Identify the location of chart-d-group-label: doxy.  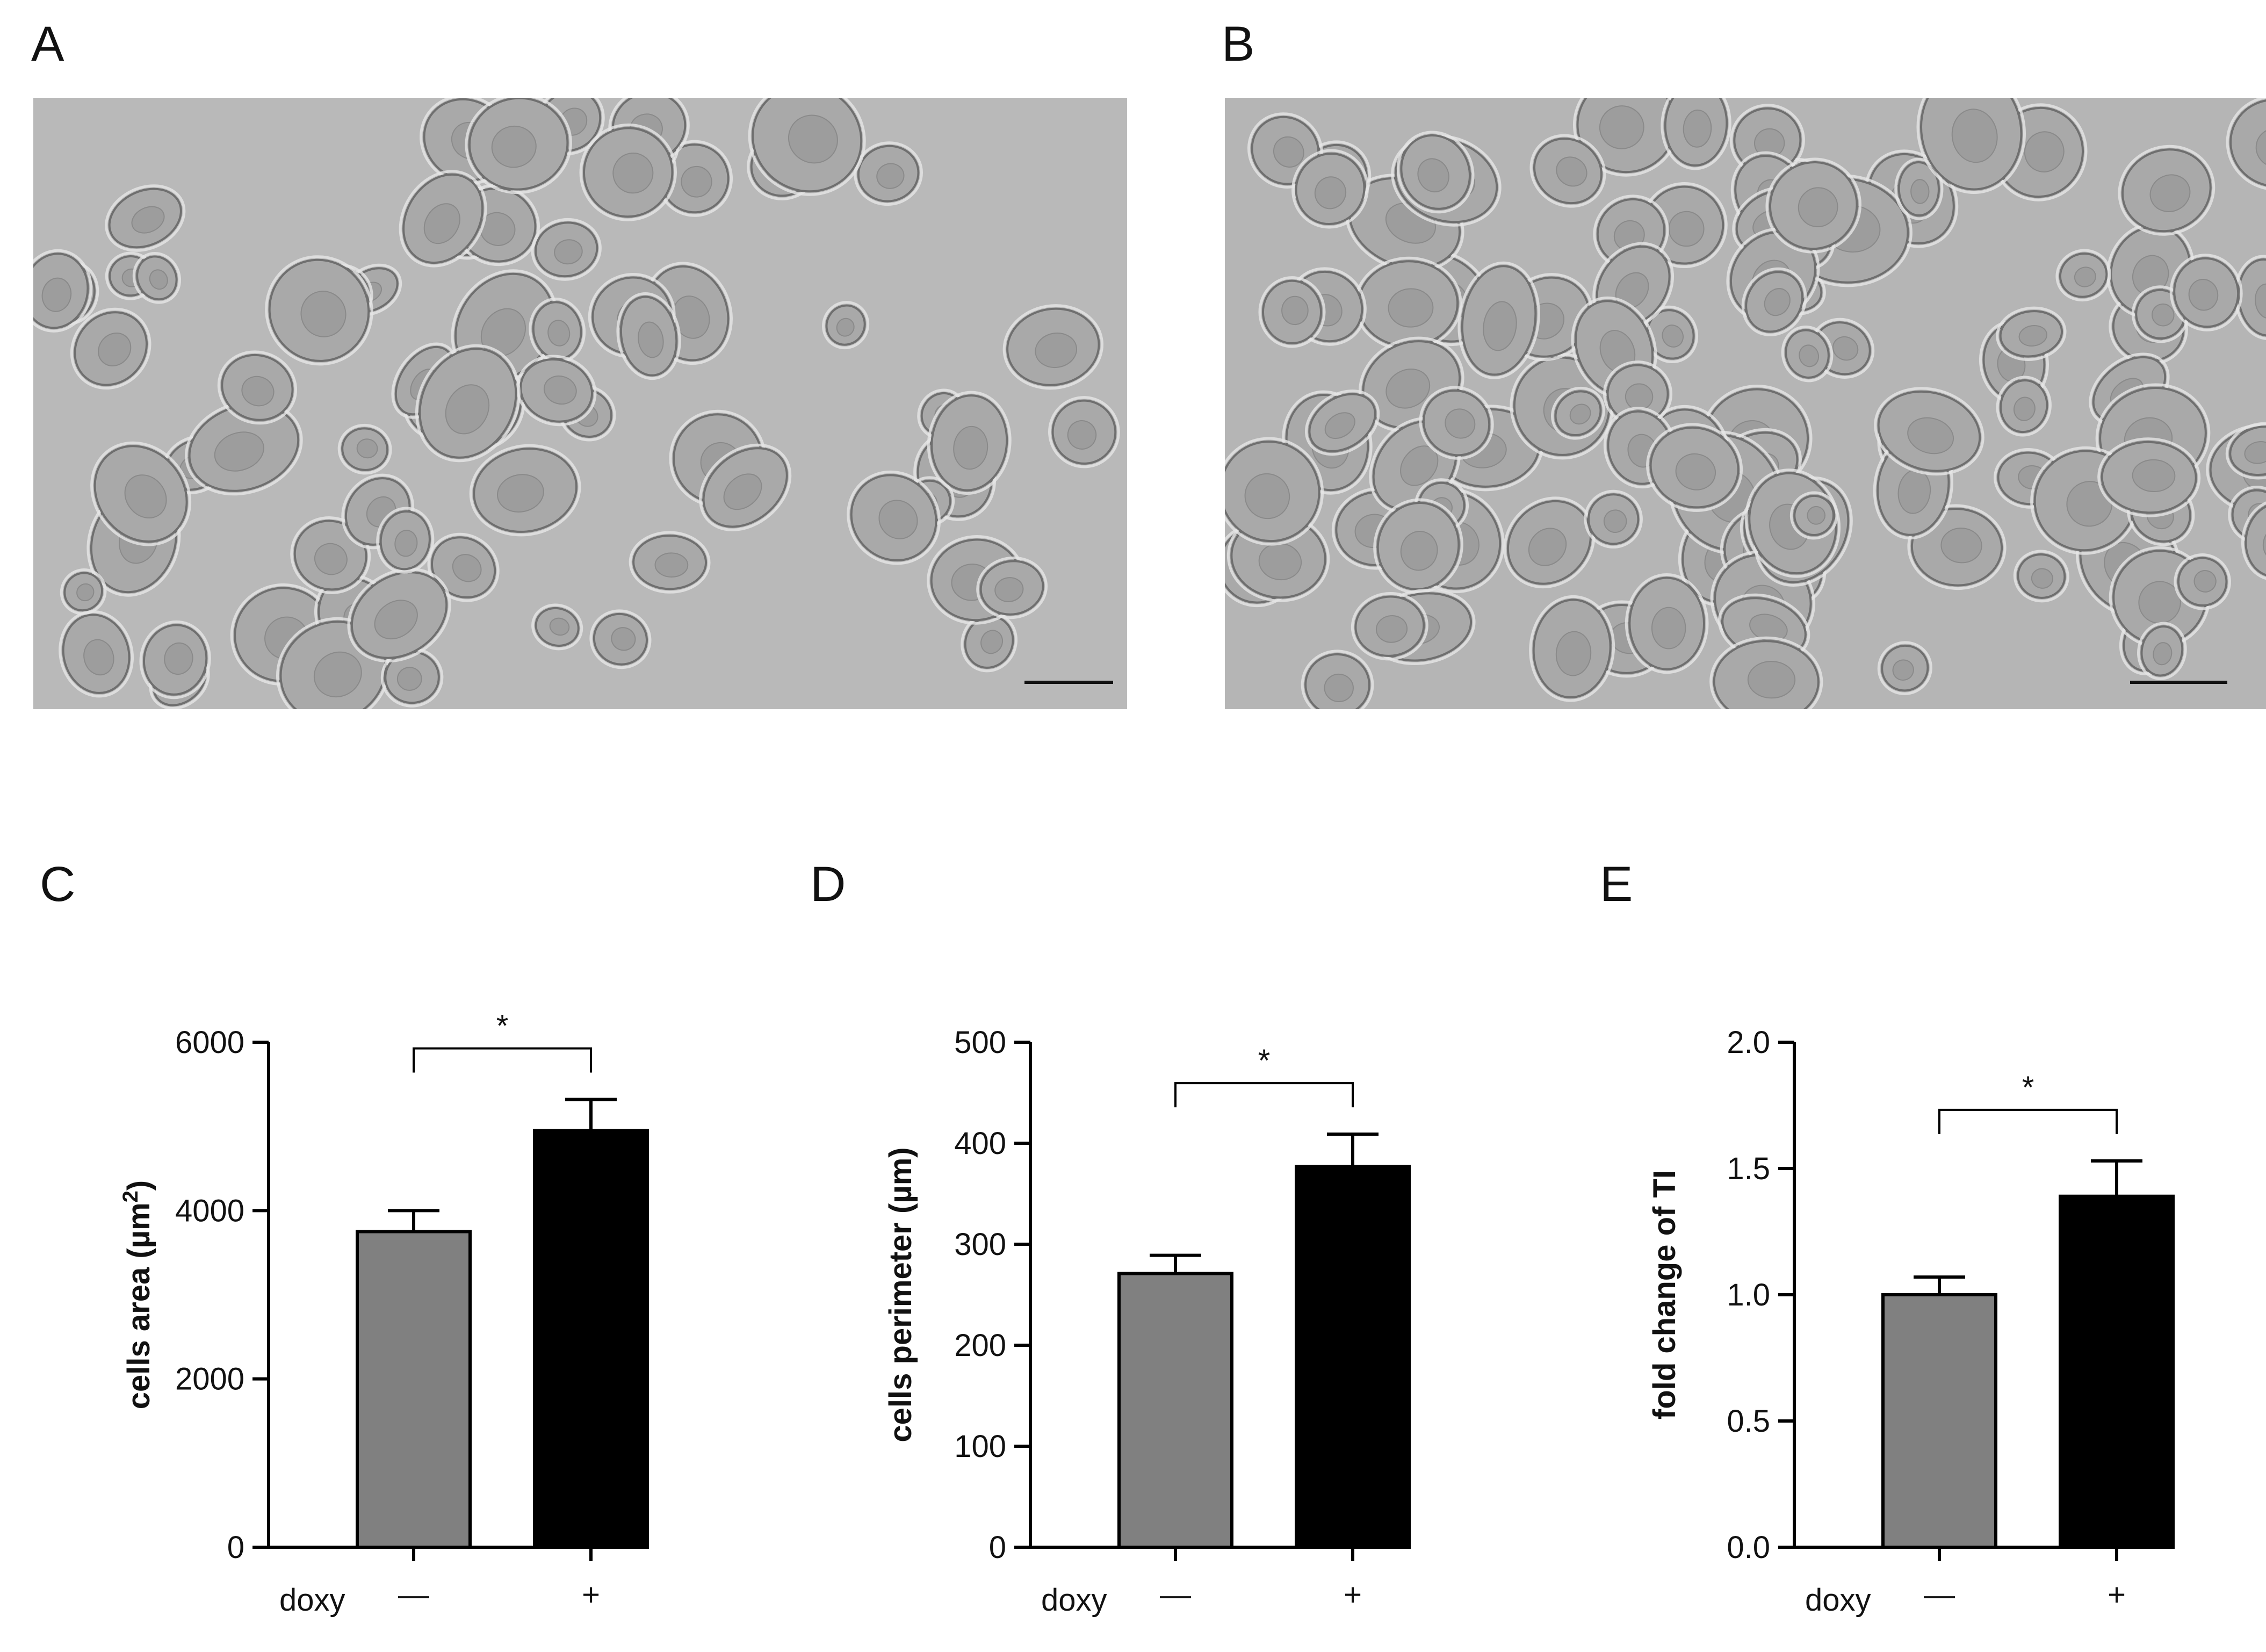
(1074, 1600).